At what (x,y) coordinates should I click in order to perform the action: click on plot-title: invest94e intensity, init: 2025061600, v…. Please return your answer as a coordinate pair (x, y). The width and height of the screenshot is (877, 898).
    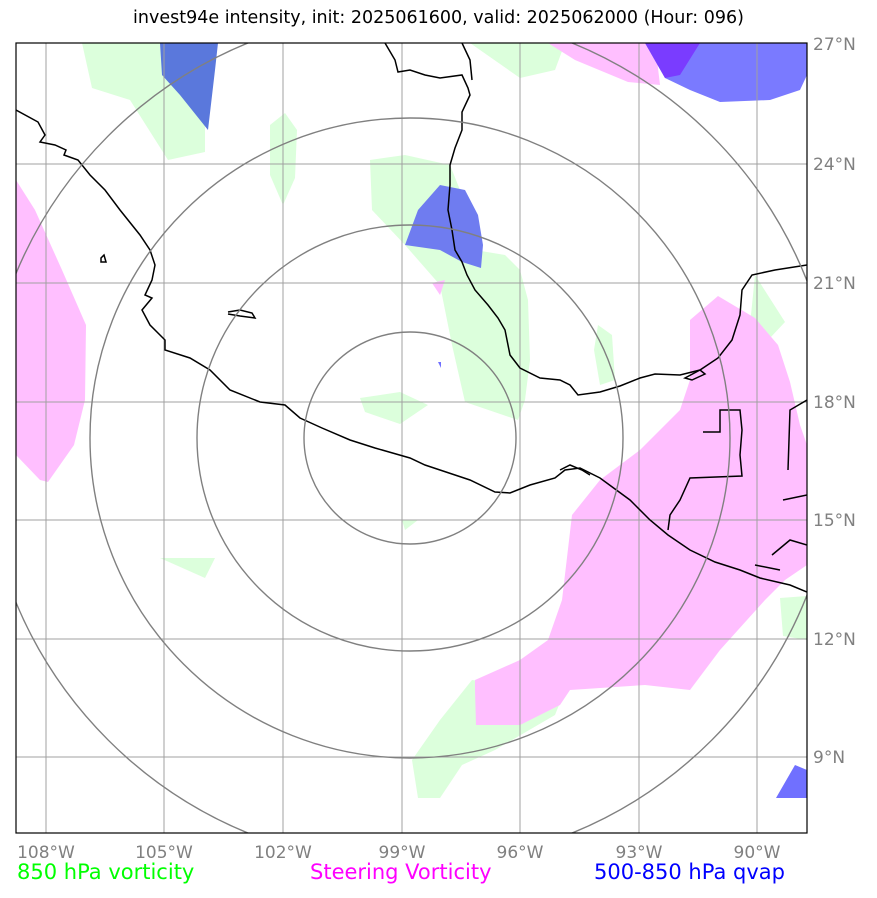
    Looking at the image, I should click on (438, 18).